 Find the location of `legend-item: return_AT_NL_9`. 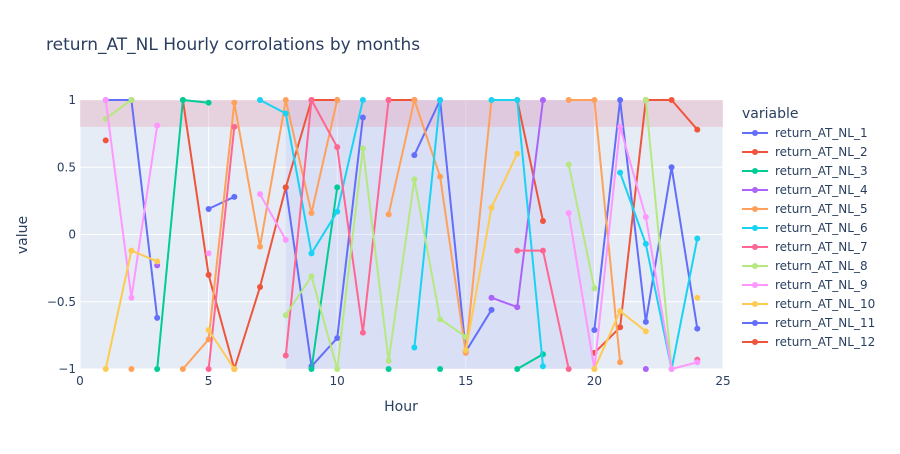

legend-item: return_AT_NL_9 is located at coordinates (805, 285).